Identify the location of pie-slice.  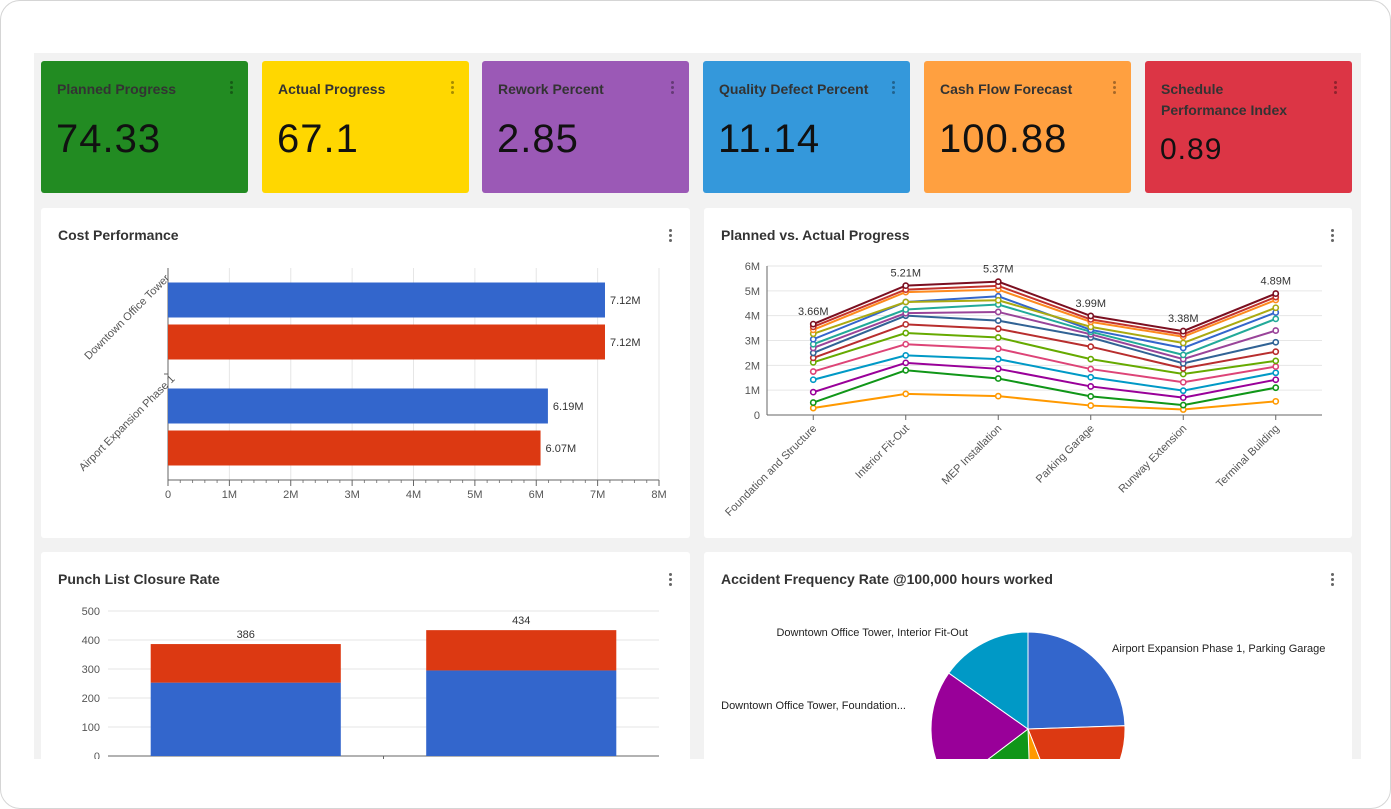
(1034, 743).